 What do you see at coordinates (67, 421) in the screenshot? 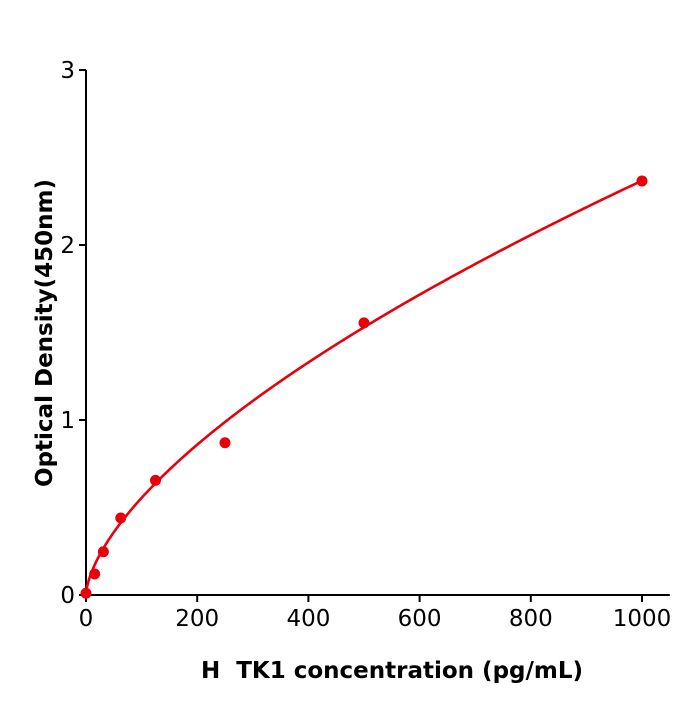
I see `y-tick-label: 1` at bounding box center [67, 421].